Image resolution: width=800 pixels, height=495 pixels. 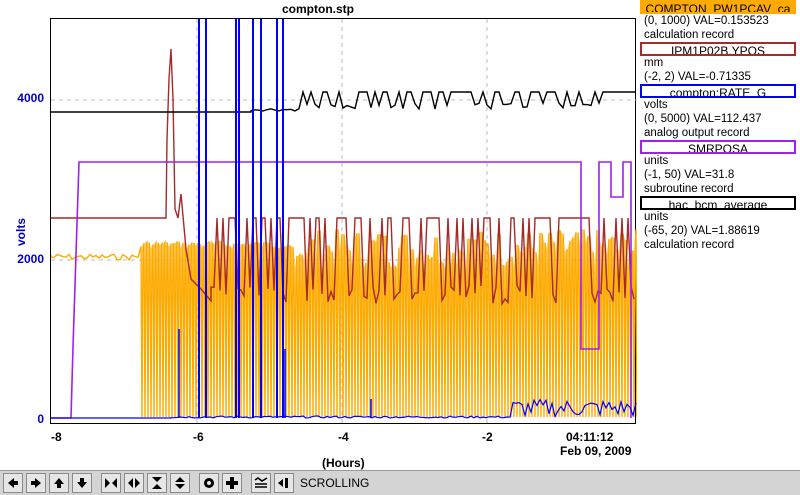 What do you see at coordinates (134, 483) in the screenshot?
I see `zoom-out-horizontal-icon` at bounding box center [134, 483].